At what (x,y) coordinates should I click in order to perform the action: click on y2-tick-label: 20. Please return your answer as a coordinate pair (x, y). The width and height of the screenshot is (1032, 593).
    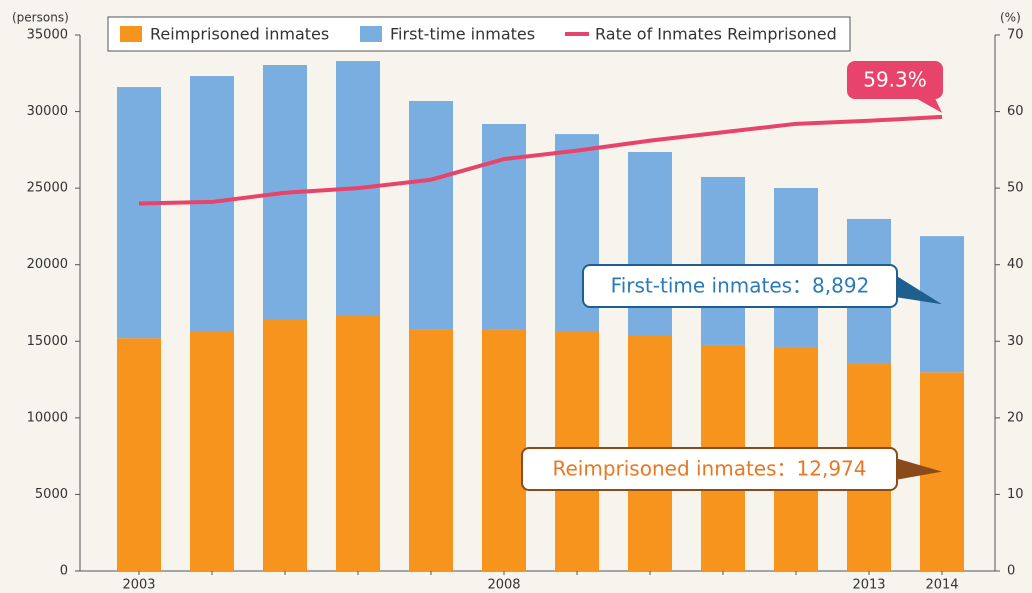
    Looking at the image, I should click on (1015, 417).